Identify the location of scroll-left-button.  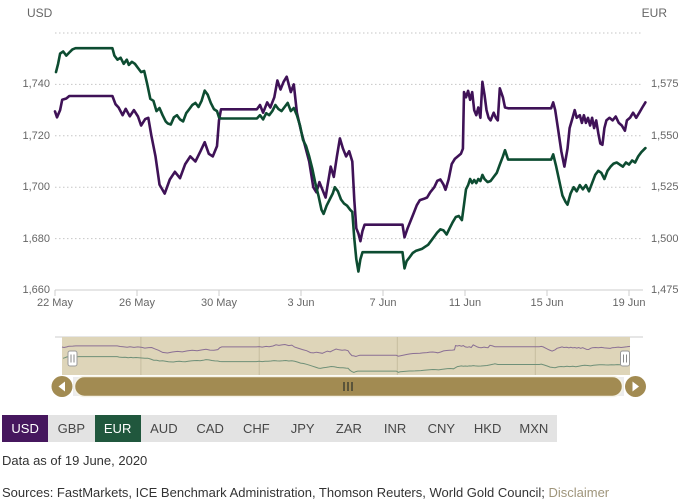
(62, 386).